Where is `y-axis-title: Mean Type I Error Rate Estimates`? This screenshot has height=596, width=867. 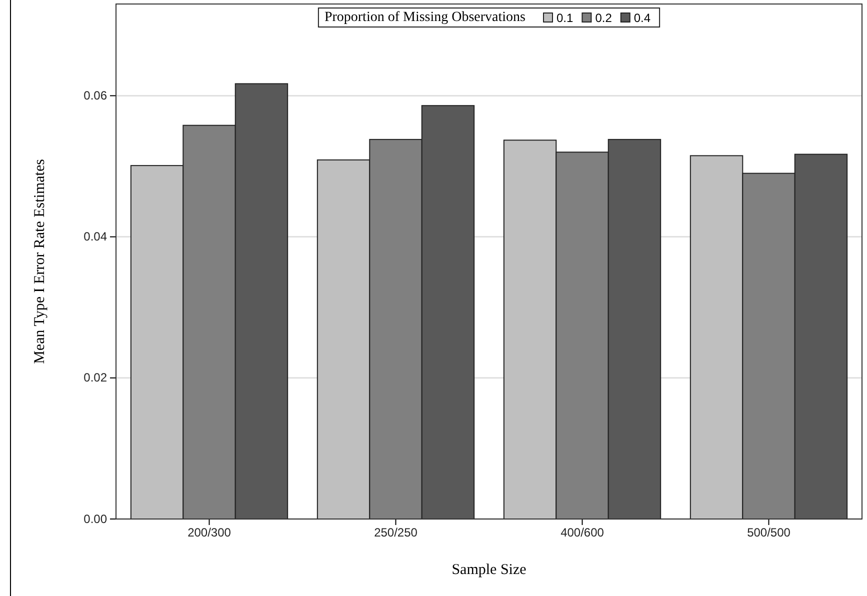
y-axis-title: Mean Type I Error Rate Estimates is located at coordinates (40, 261).